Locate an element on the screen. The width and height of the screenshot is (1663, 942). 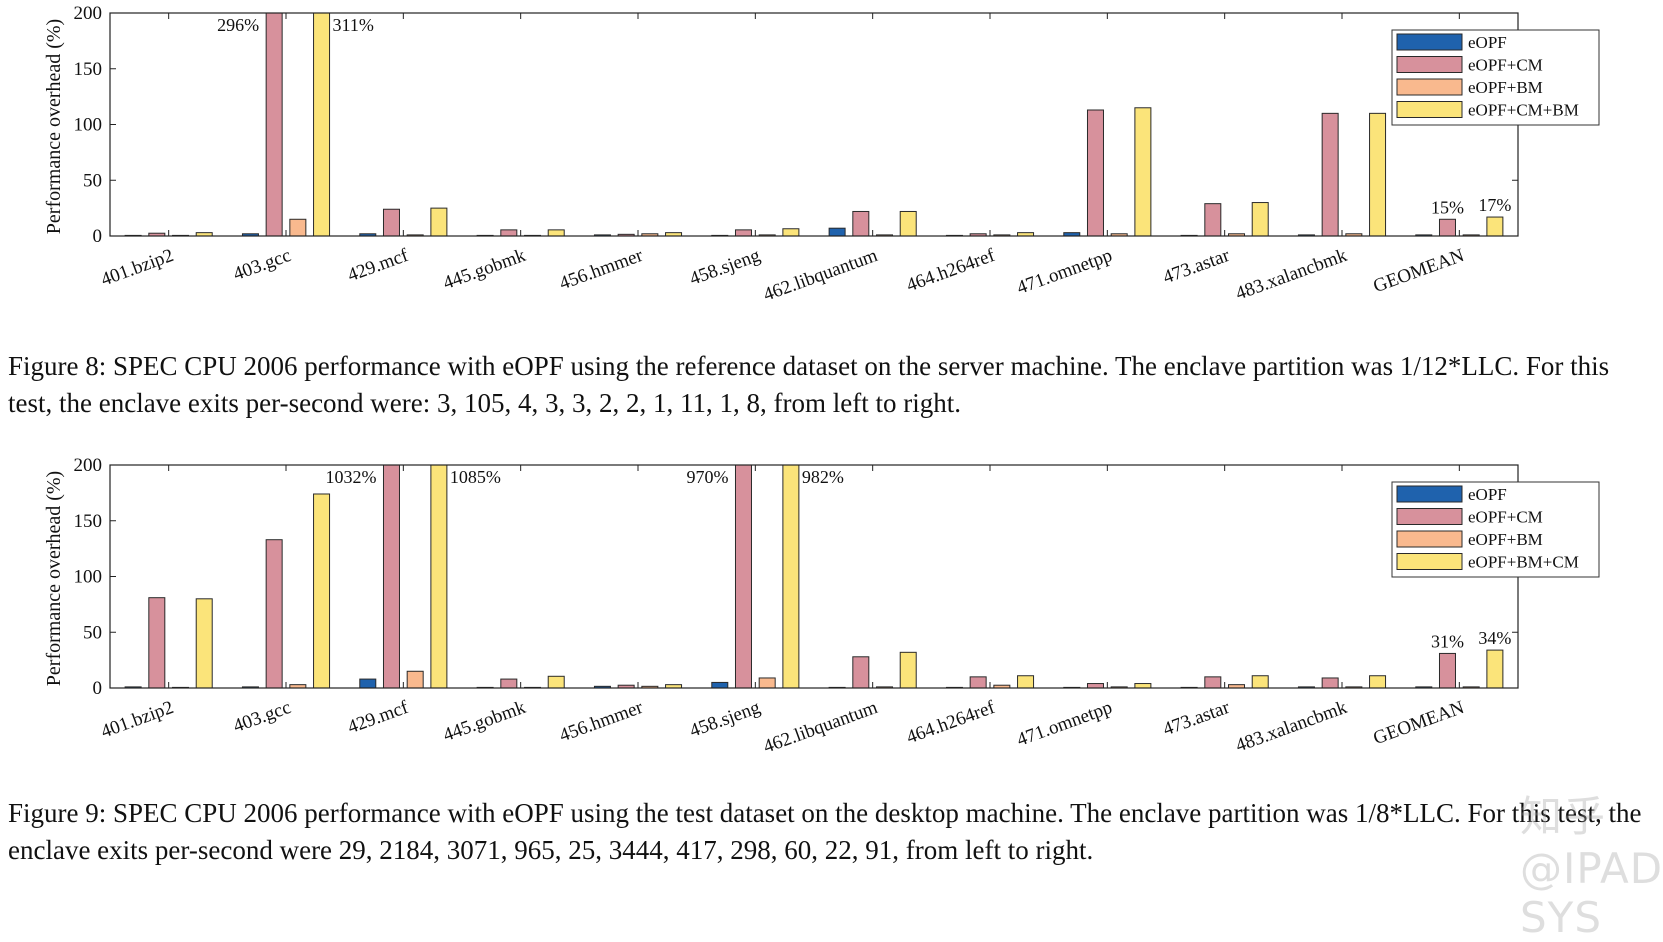
bar-458-sjeng-eopf is located at coordinates (720, 685).